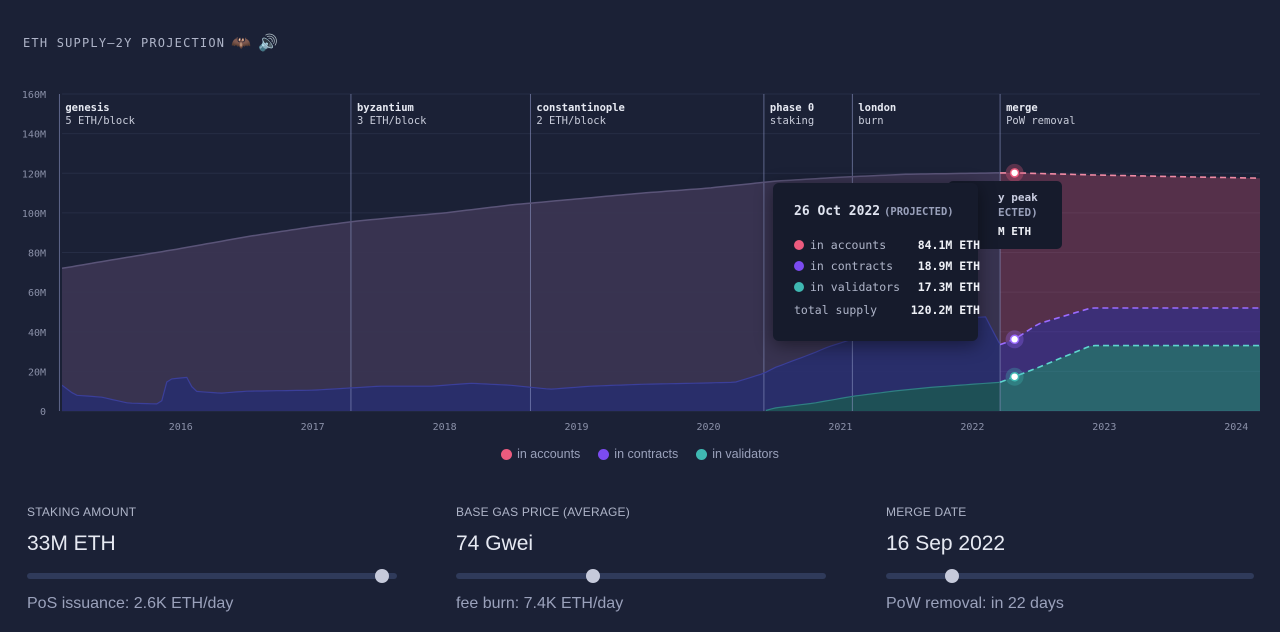 This screenshot has height=632, width=1280. What do you see at coordinates (100, 121) in the screenshot?
I see `event-detail: 5 ETH/block` at bounding box center [100, 121].